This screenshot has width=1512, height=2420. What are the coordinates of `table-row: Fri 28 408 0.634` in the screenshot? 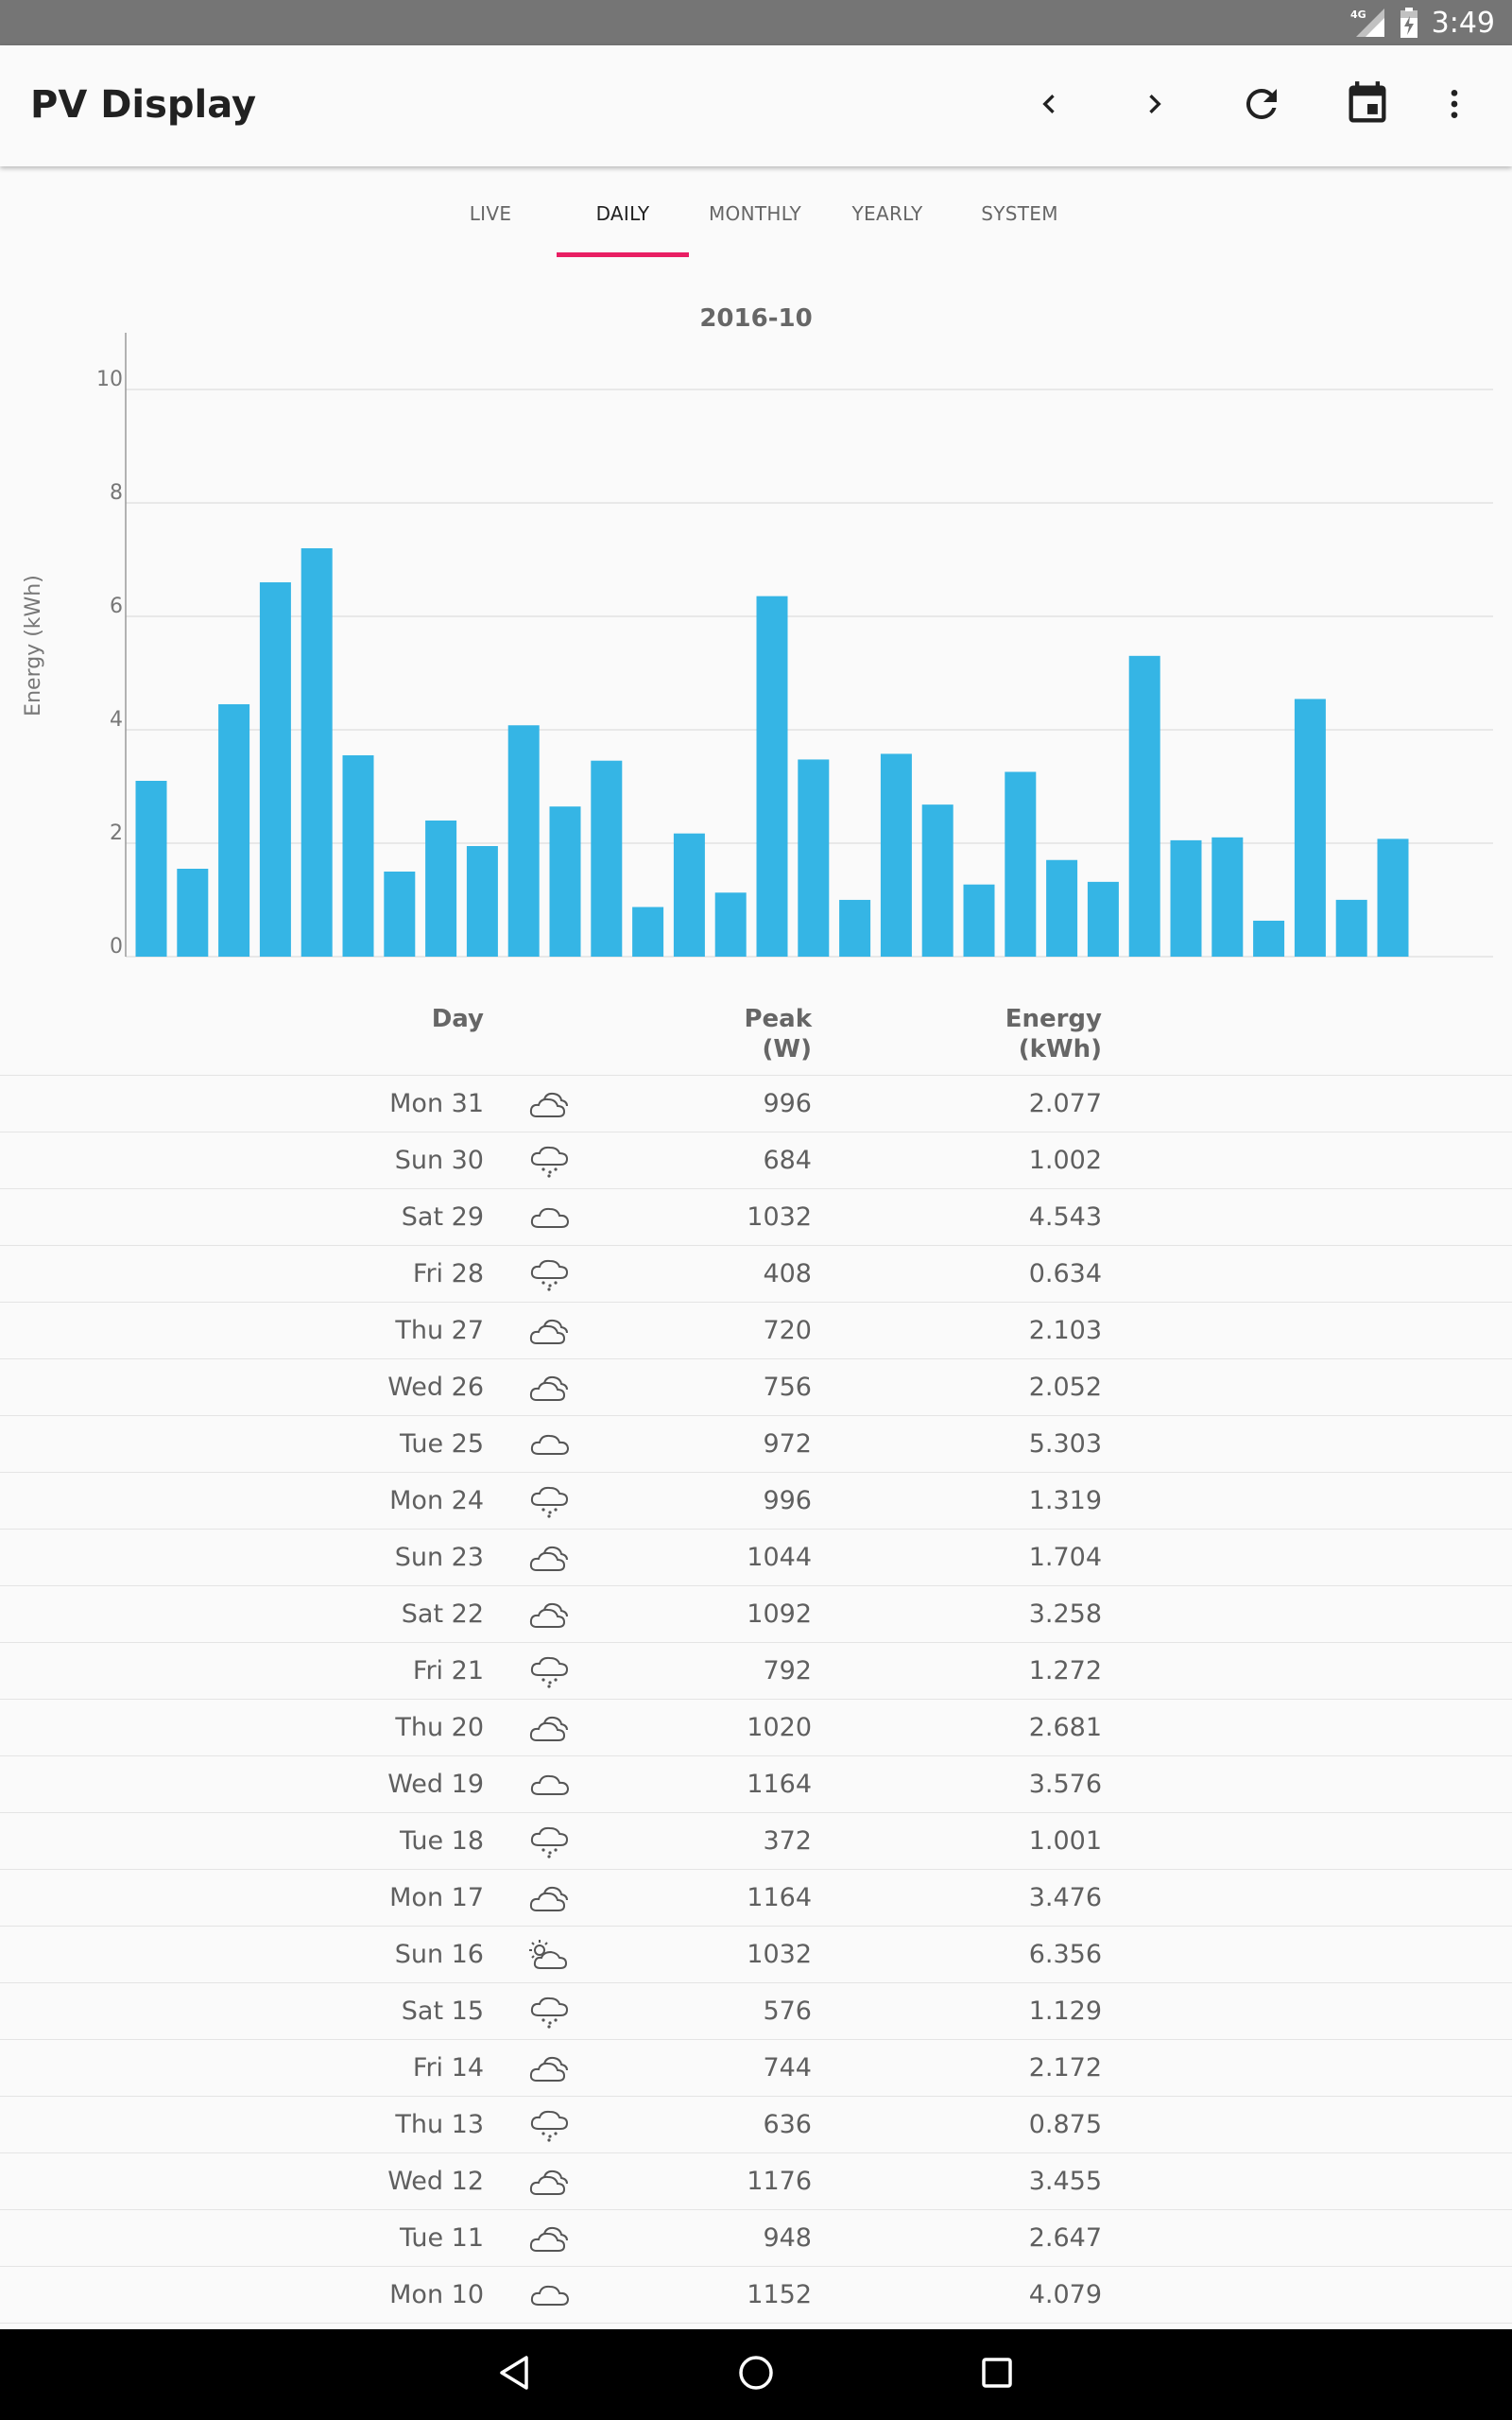 It's located at (756, 1274).